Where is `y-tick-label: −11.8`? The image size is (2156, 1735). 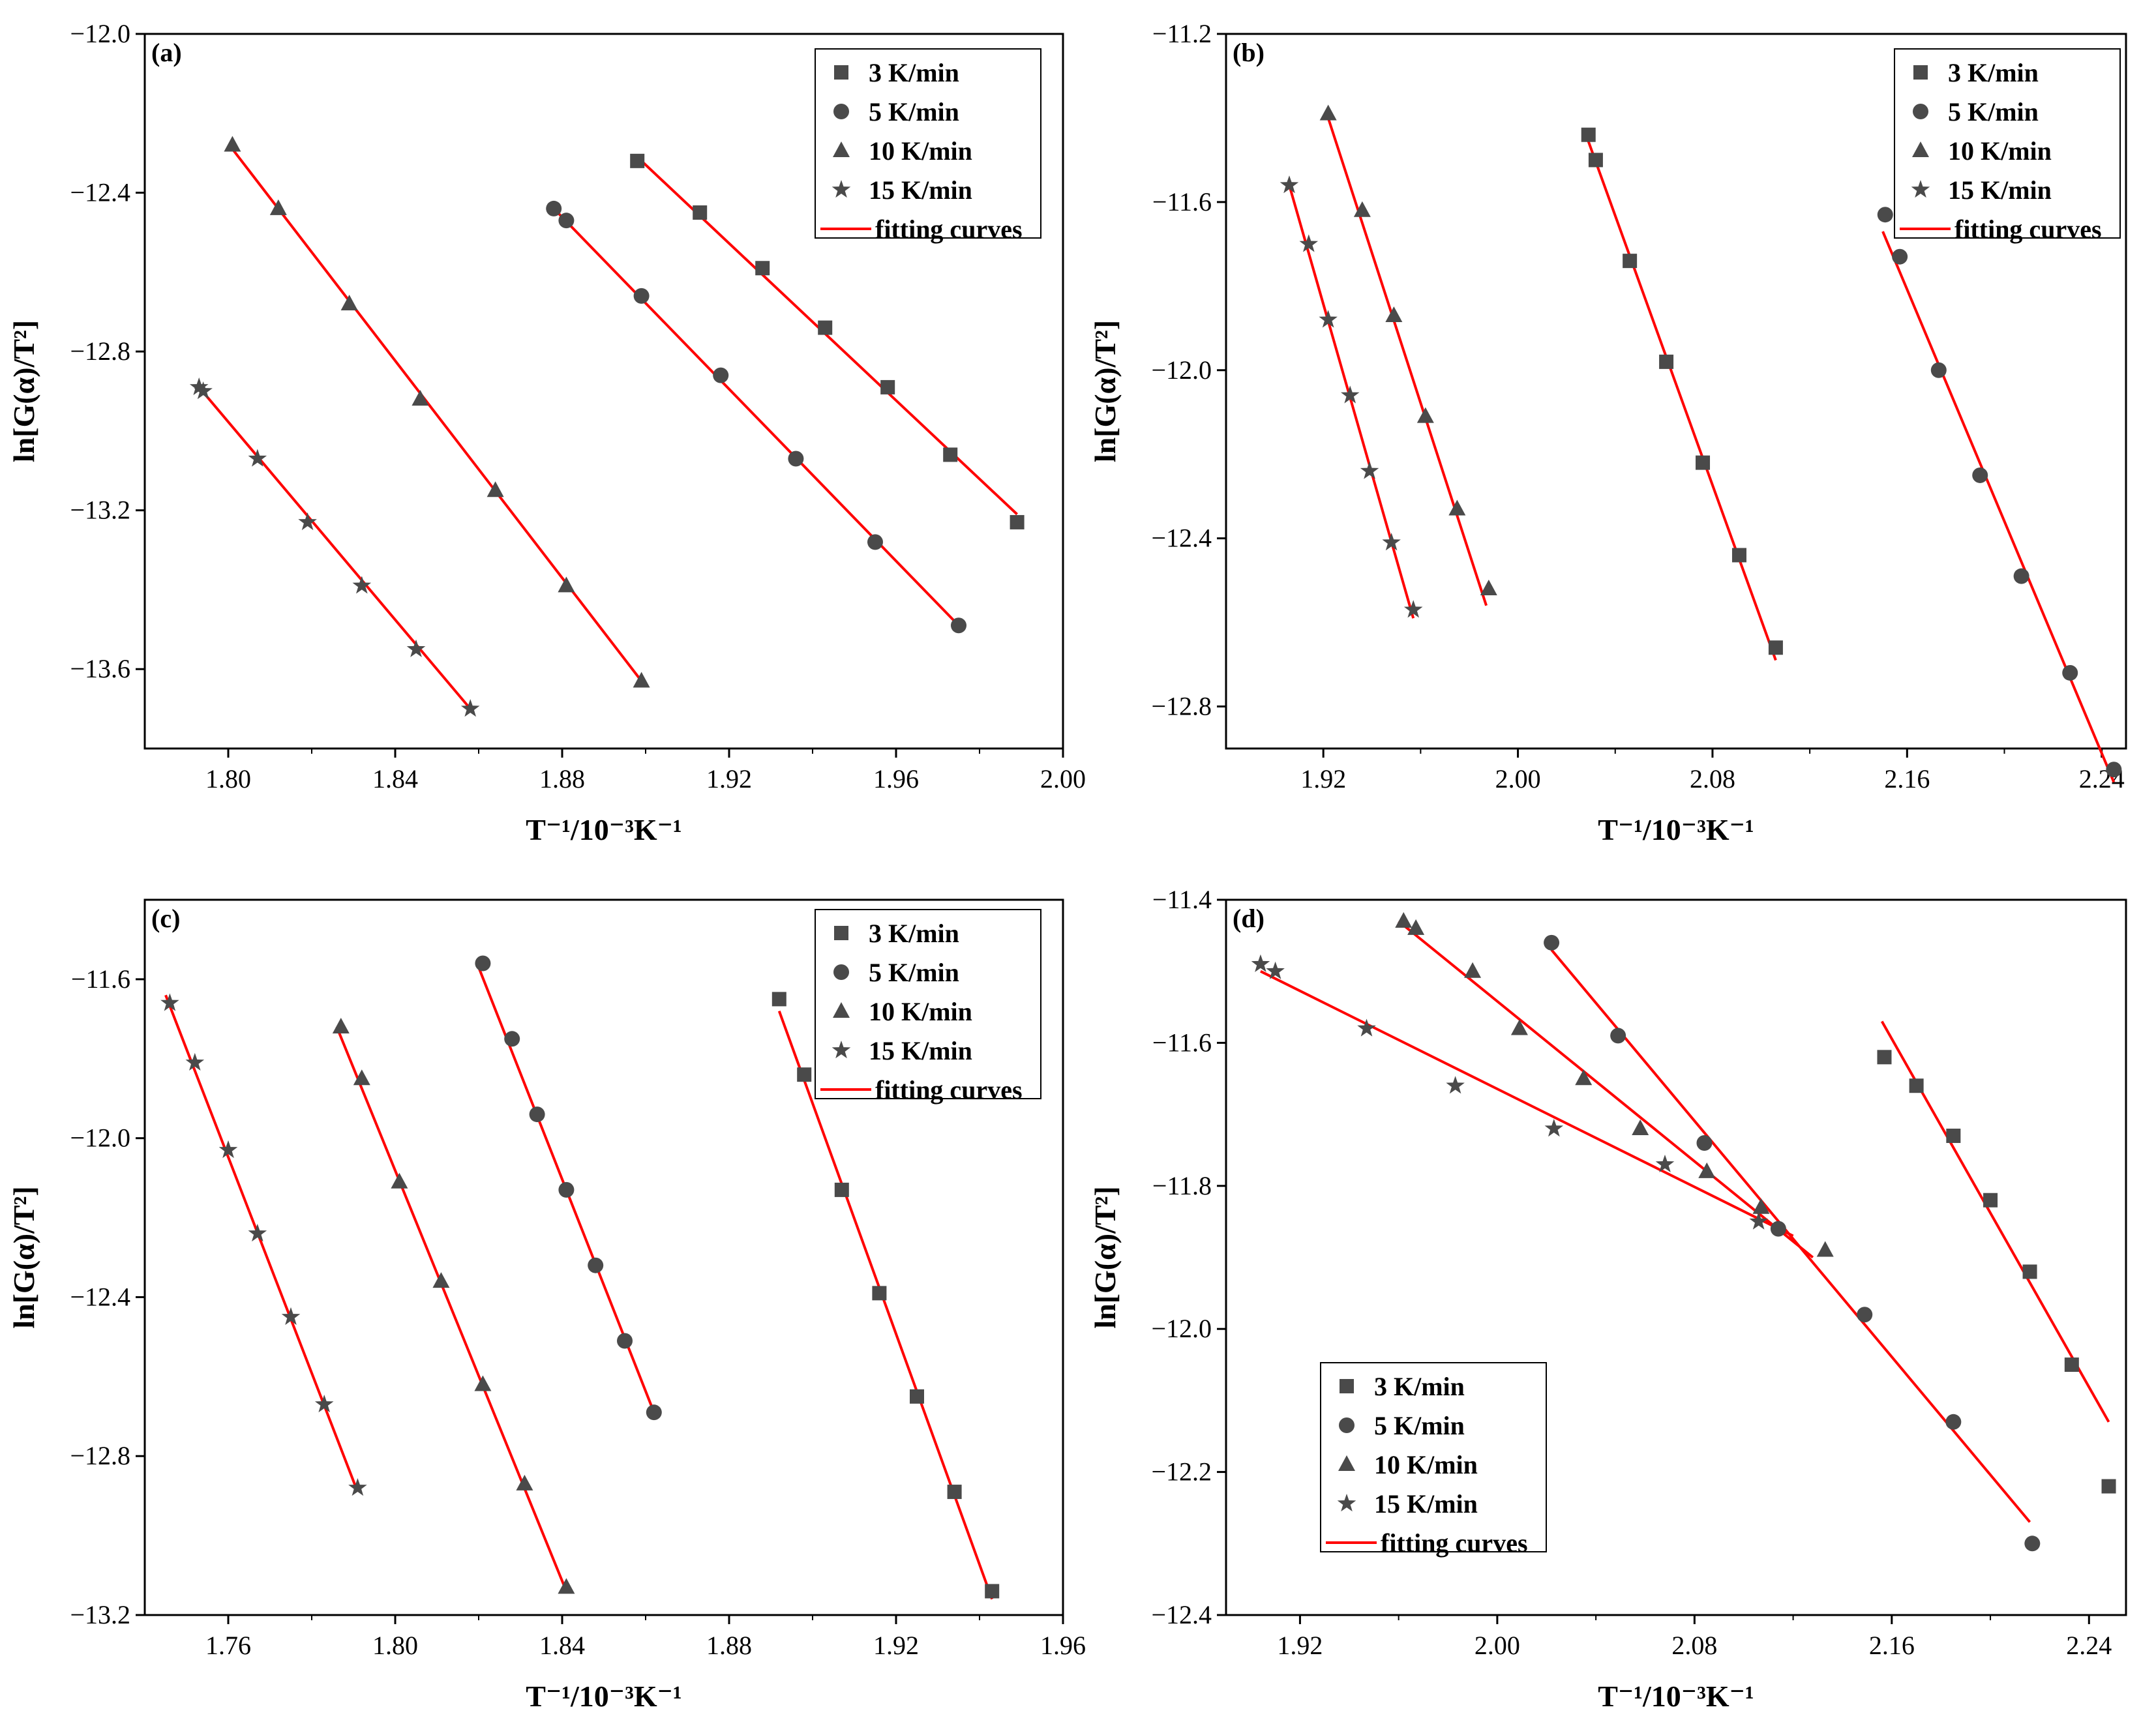 y-tick-label: −11.8 is located at coordinates (1182, 1185).